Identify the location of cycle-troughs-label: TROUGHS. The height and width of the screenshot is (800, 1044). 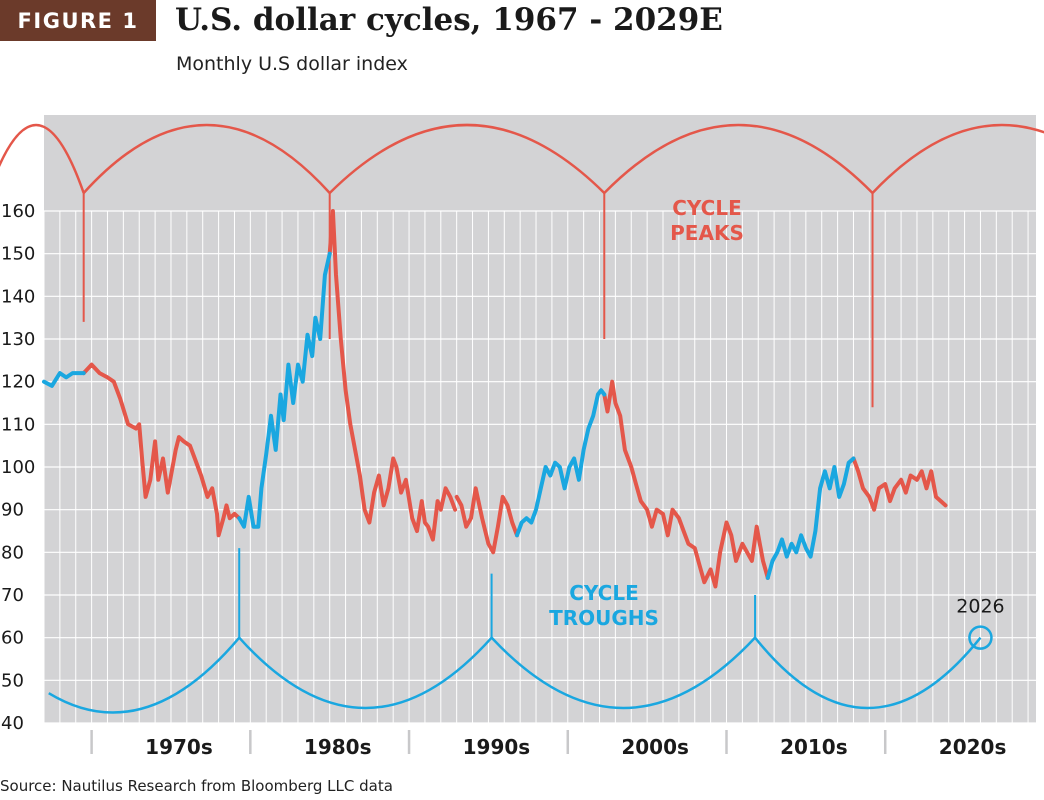
(604, 618).